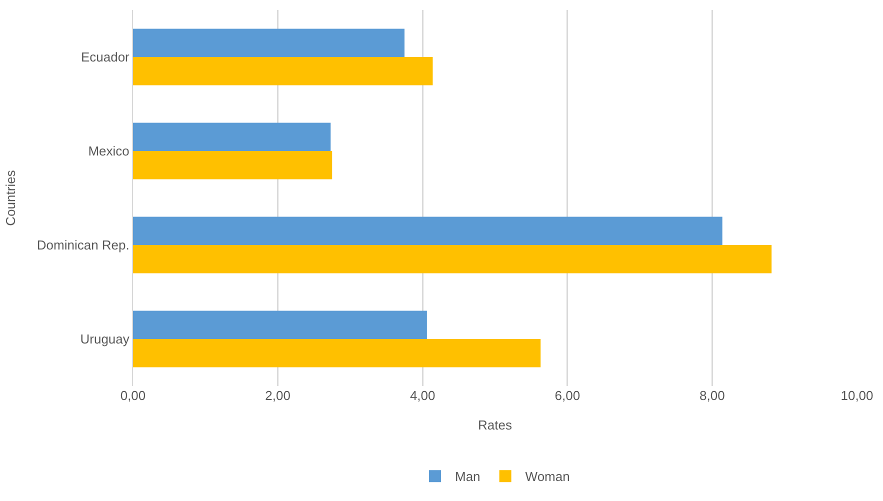 The width and height of the screenshot is (883, 501). Describe the element at coordinates (495, 425) in the screenshot. I see `x-axis-title: Rates` at that location.